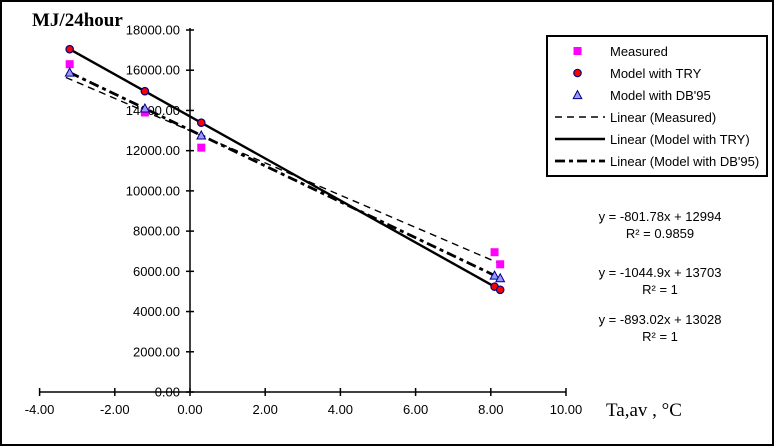  I want to click on legend-item: Model with TRY, so click(657, 73).